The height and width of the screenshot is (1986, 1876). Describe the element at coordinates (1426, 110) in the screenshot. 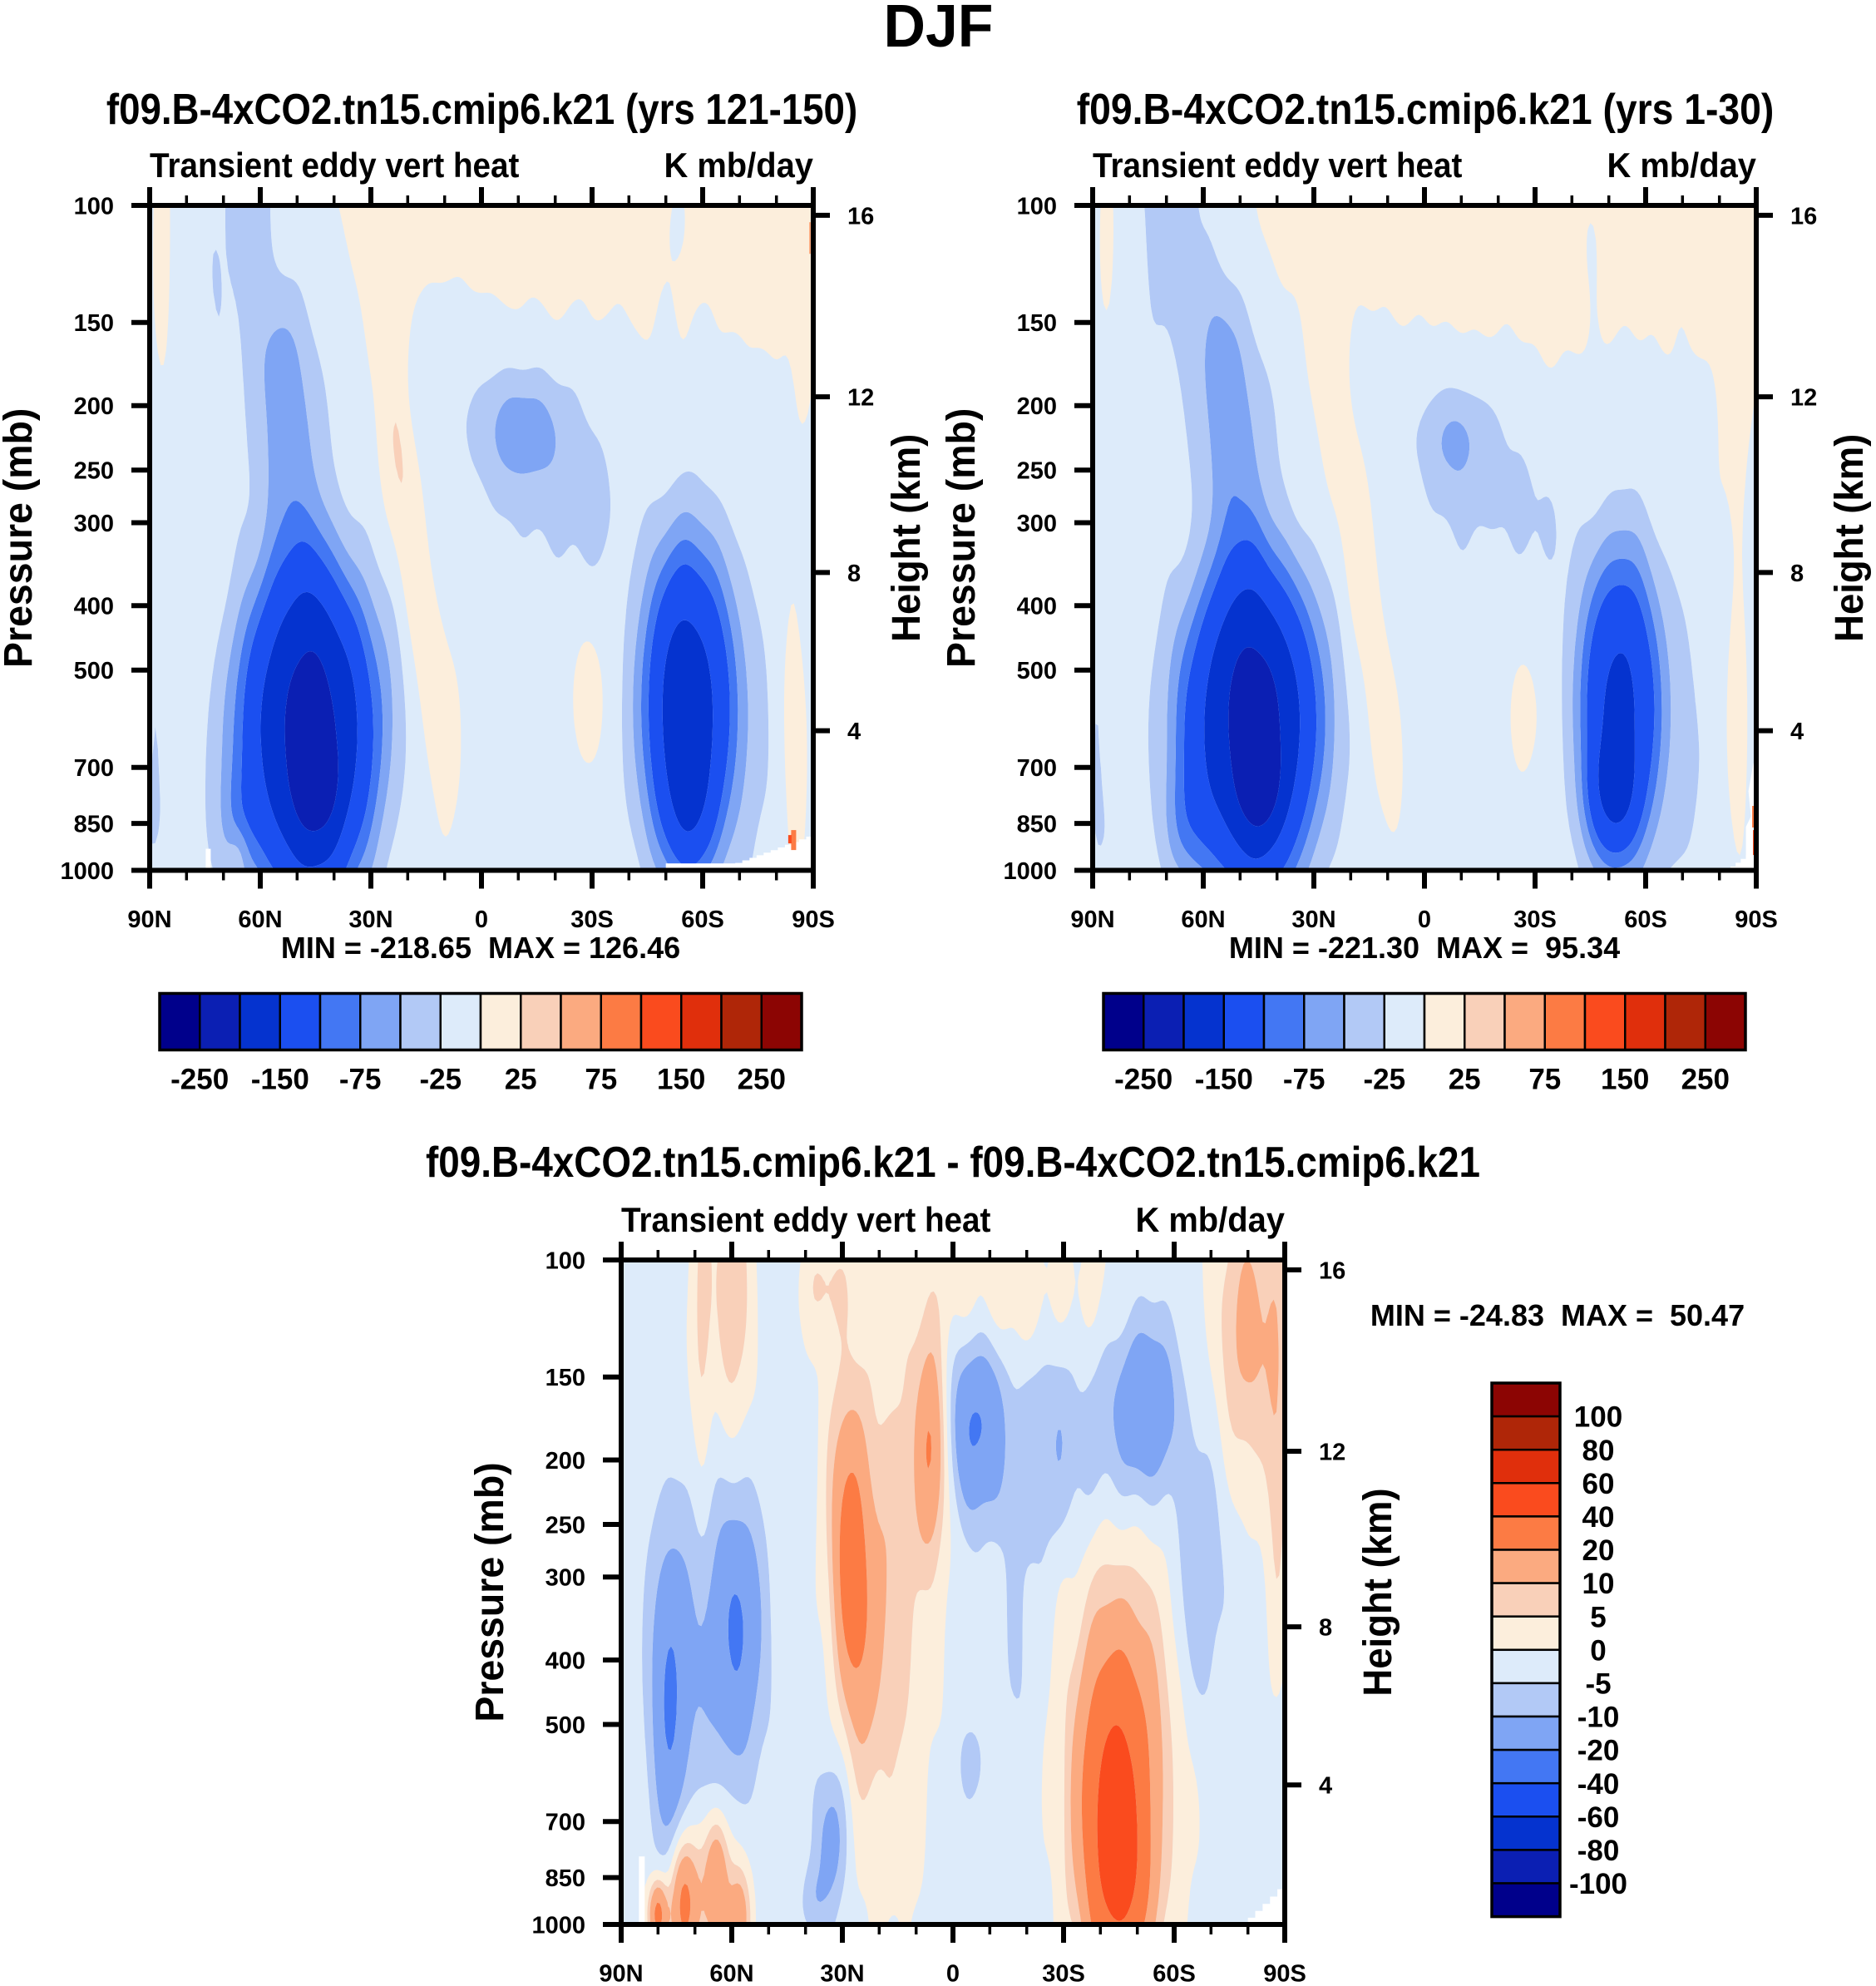

I see `svg-text:f09.B-4xCO2.tn15.cmip6.k21 (yr: f09.B-4xCO2.tn15.cmip6.k21 (yrs 1-30)` at that location.